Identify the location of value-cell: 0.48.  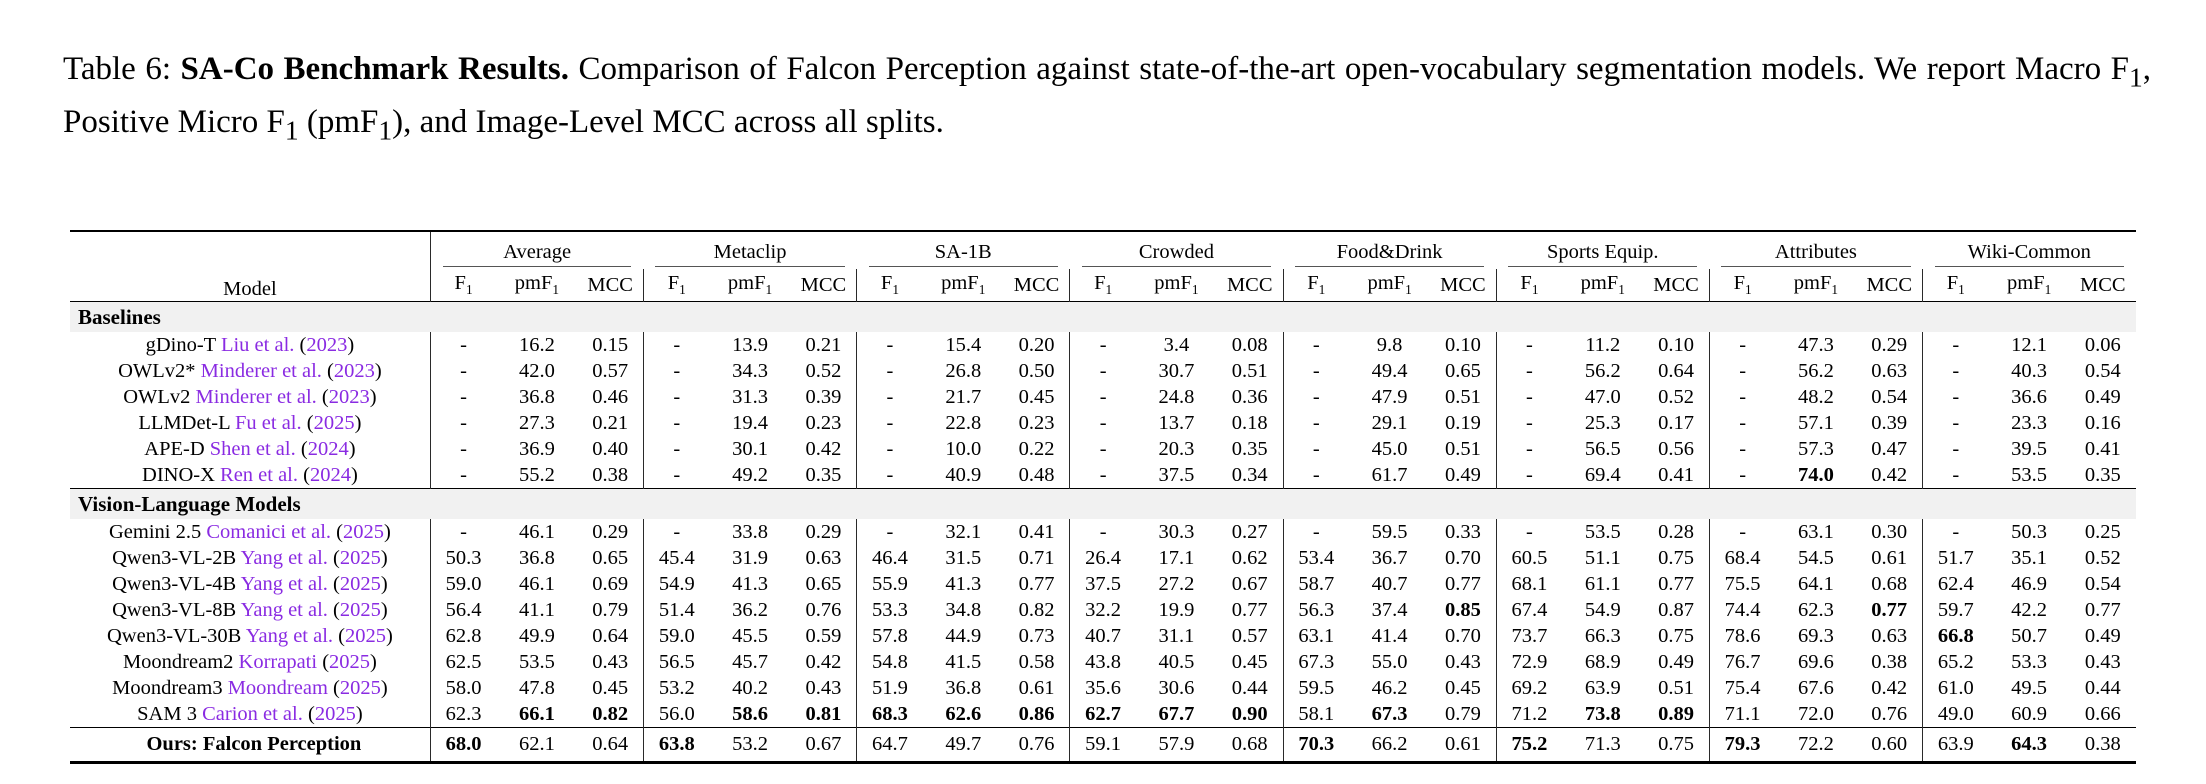
(1037, 475).